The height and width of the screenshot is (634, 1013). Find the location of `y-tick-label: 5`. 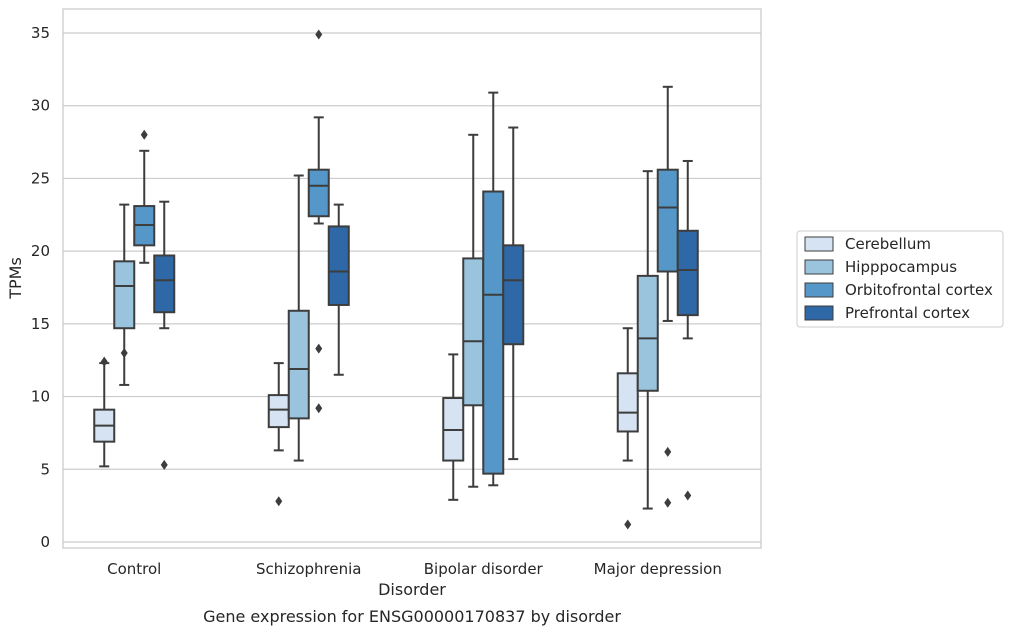

y-tick-label: 5 is located at coordinates (45, 469).